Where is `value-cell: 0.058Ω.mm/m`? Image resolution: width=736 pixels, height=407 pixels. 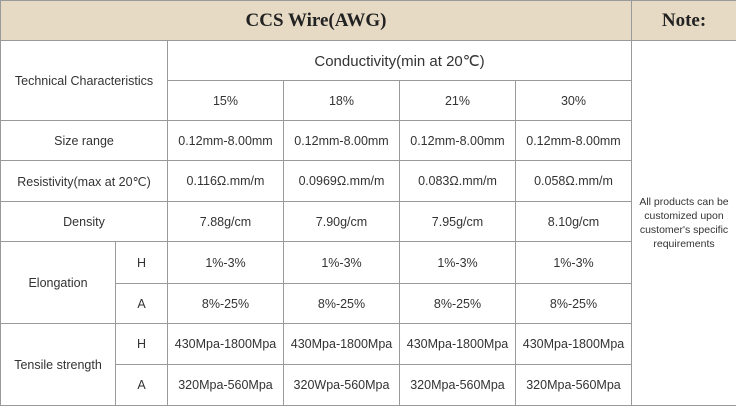
value-cell: 0.058Ω.mm/m is located at coordinates (573, 181).